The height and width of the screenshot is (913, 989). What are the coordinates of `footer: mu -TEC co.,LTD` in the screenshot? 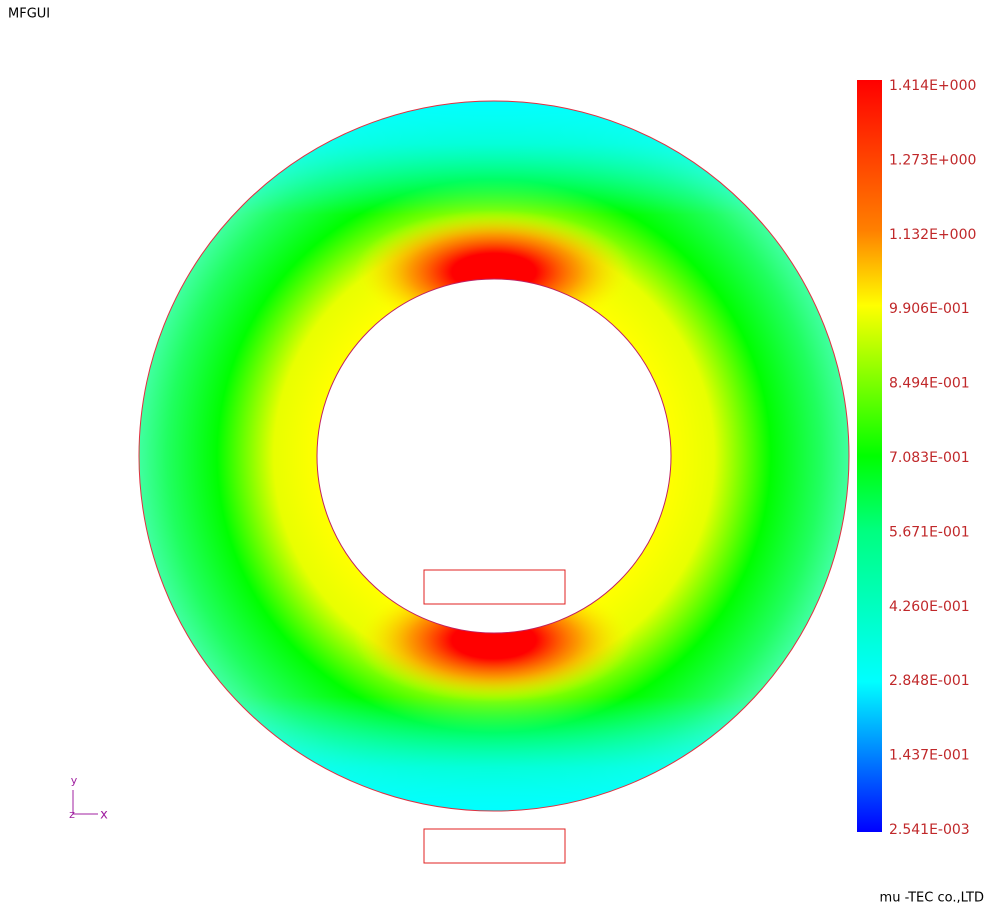 It's located at (932, 898).